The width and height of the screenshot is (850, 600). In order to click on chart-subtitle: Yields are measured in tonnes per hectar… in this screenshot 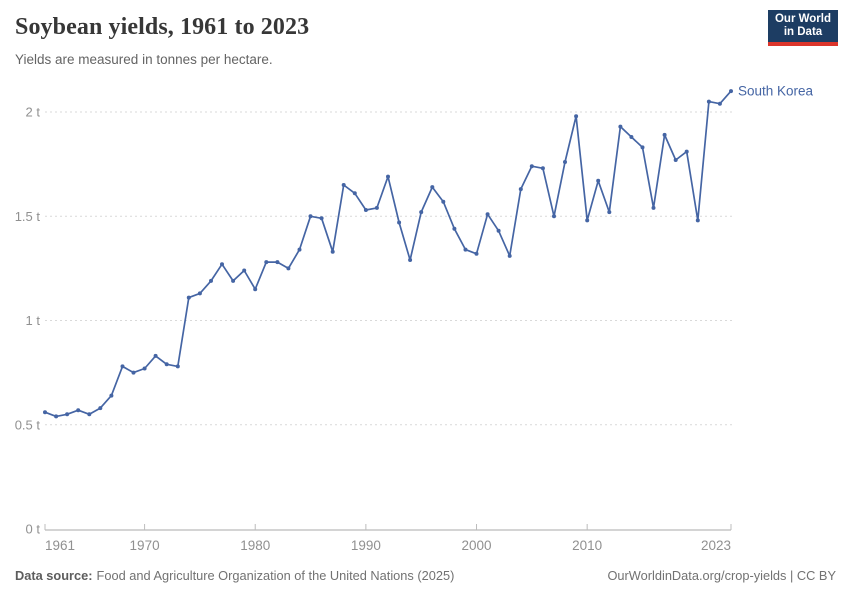, I will do `click(144, 59)`.